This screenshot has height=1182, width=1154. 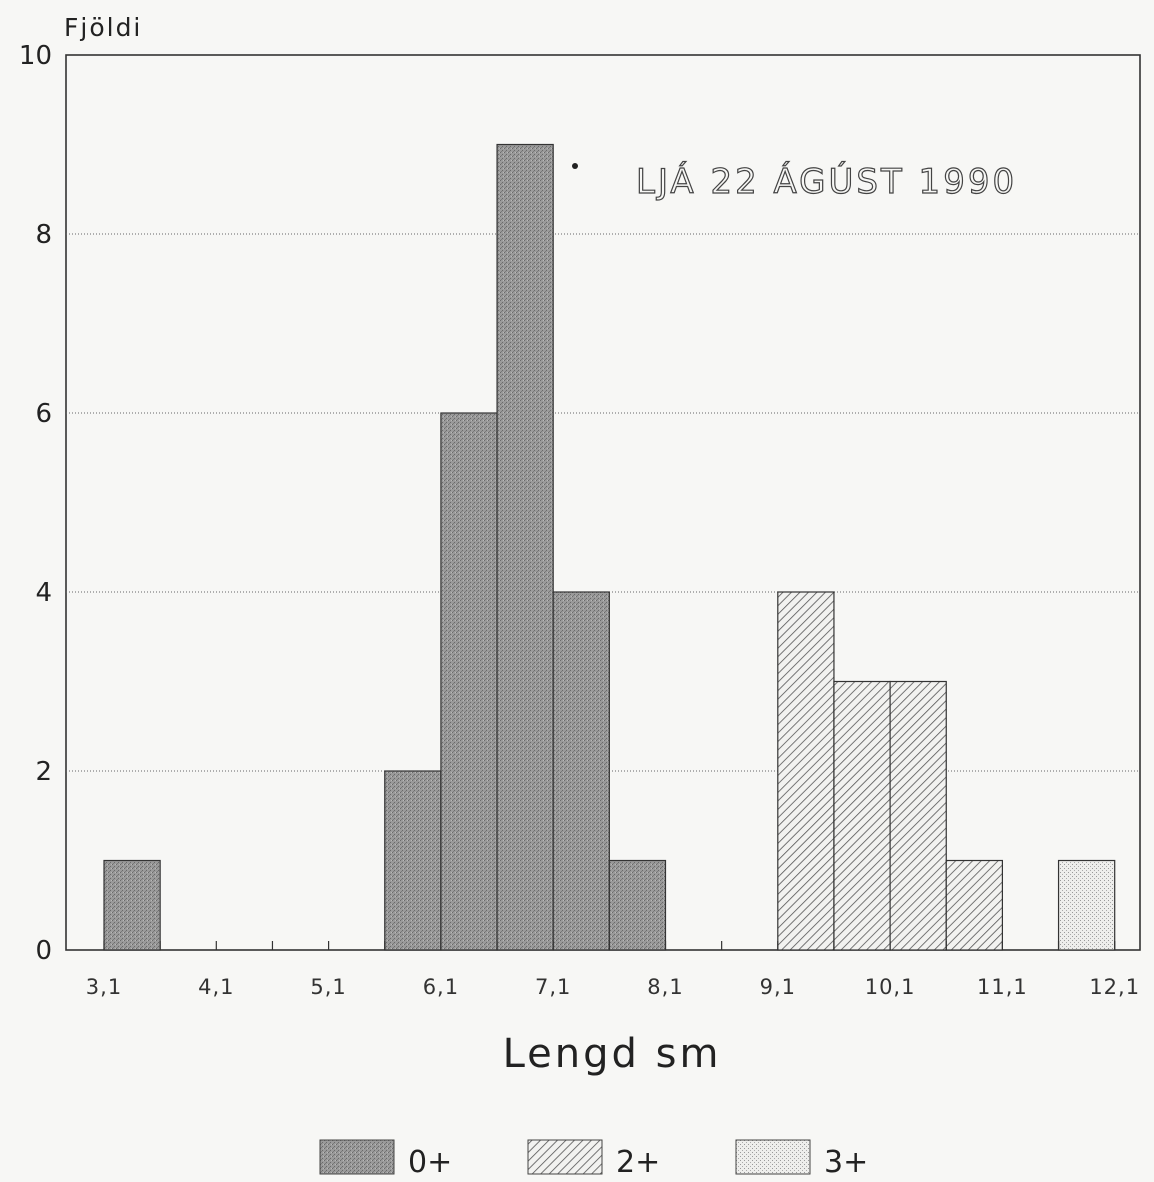 I want to click on y-tick-label-0: 0, so click(x=43, y=951).